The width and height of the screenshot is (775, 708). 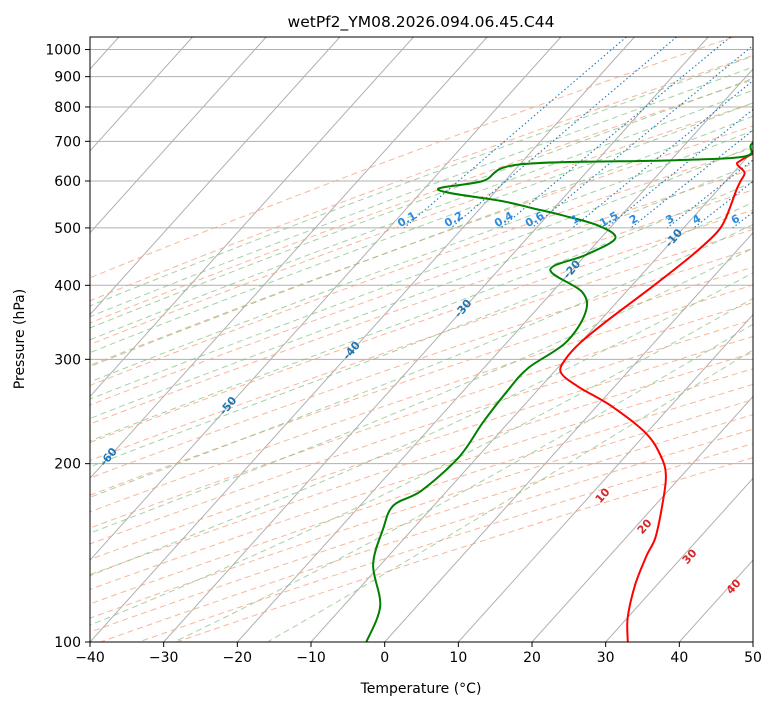 I want to click on y-tick-label: 400, so click(x=67, y=286).